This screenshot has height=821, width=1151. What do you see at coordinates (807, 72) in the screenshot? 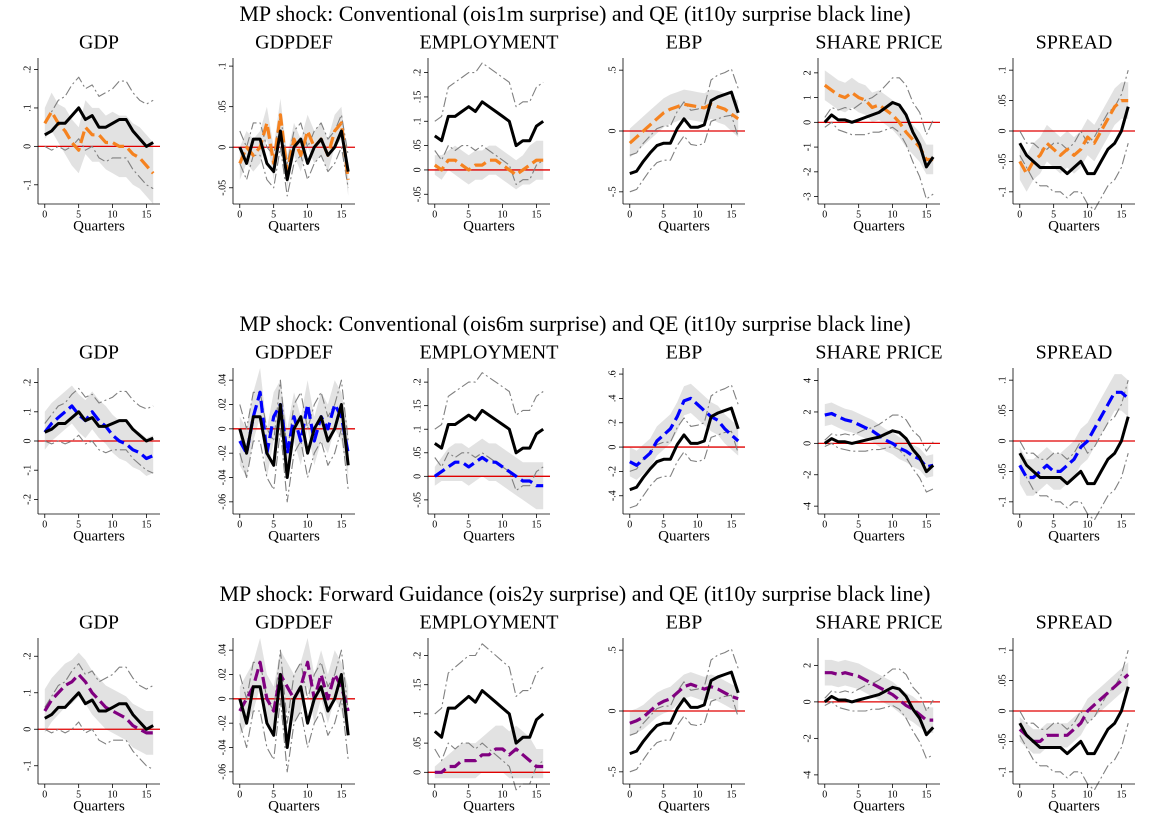
I see `y-tick-label: 2` at bounding box center [807, 72].